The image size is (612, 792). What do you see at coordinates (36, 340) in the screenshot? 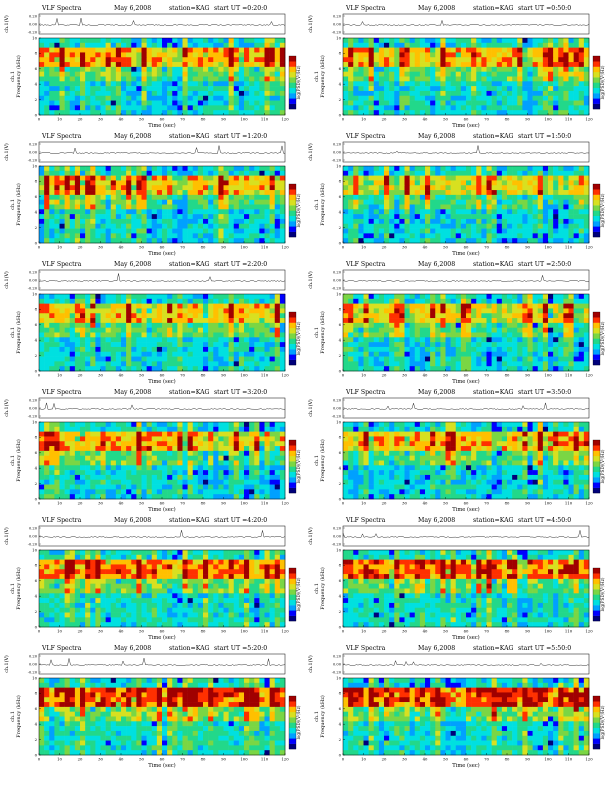
I see `y-tick-label: 4` at bounding box center [36, 340].